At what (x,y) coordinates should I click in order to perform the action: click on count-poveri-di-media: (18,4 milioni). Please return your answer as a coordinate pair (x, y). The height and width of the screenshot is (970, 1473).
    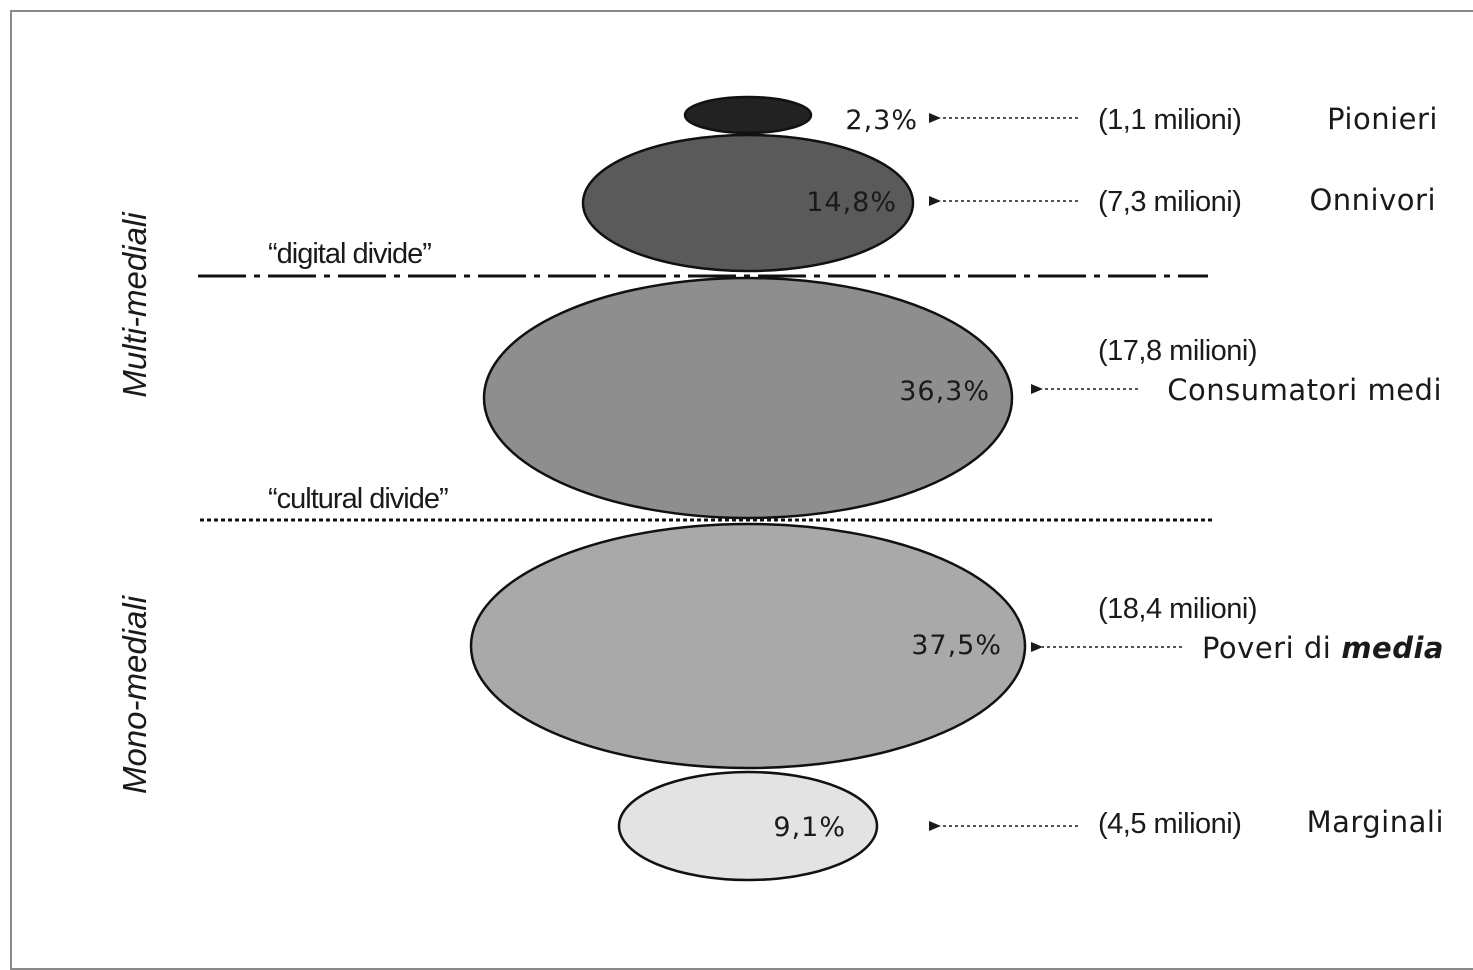
    Looking at the image, I should click on (1177, 609).